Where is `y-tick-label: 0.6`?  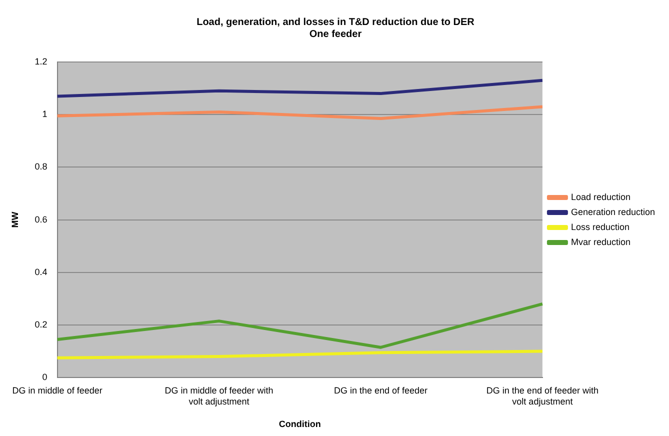
y-tick-label: 0.6 is located at coordinates (41, 219).